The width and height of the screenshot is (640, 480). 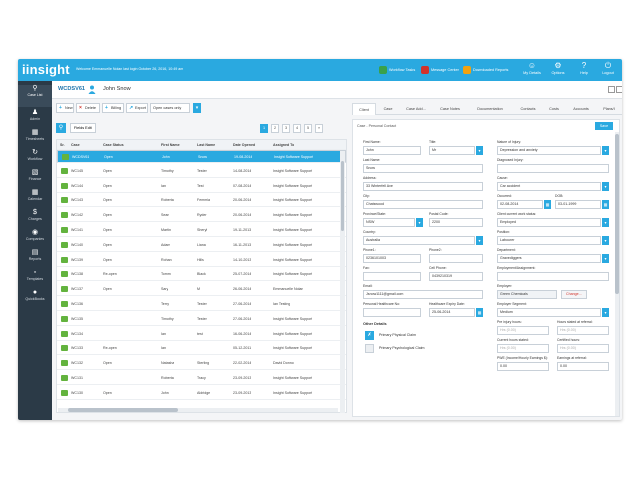 What do you see at coordinates (439, 70) in the screenshot?
I see `message-center-button: Message Center` at bounding box center [439, 70].